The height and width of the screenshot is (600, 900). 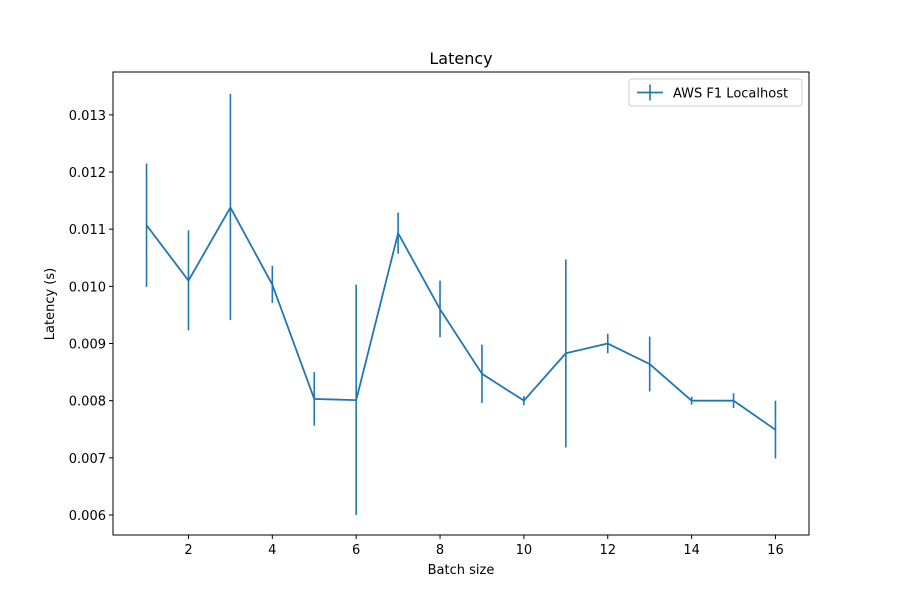 I want to click on x-tick-label: 8, so click(x=440, y=550).